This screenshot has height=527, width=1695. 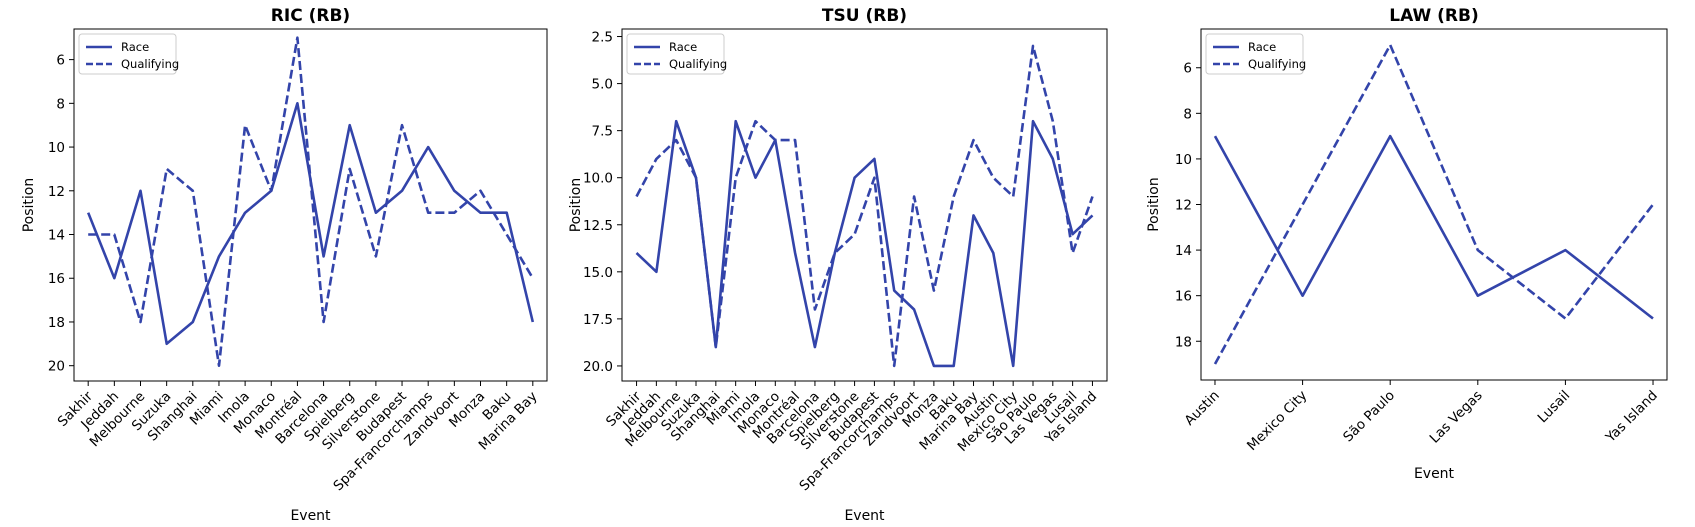 What do you see at coordinates (602, 132) in the screenshot?
I see `y-tick-label: 7.5` at bounding box center [602, 132].